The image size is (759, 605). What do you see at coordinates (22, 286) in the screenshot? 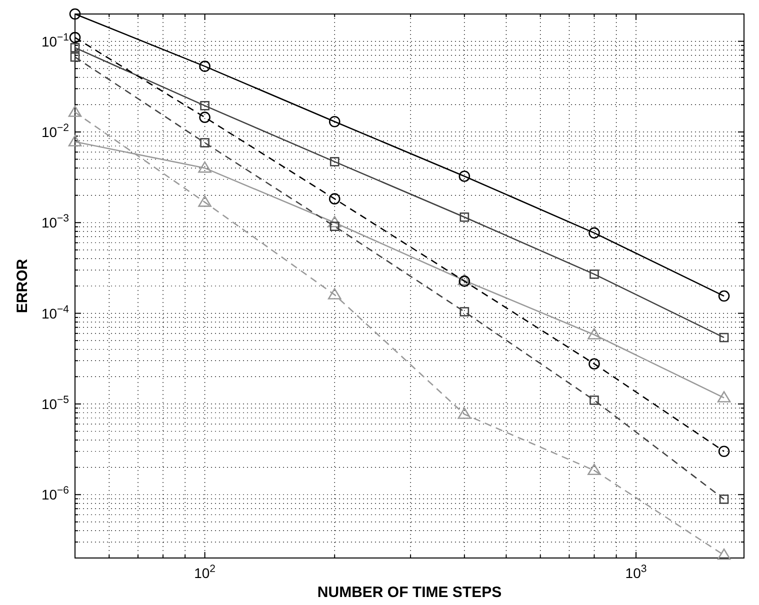
I see `y-axis-title: ERROR` at bounding box center [22, 286].